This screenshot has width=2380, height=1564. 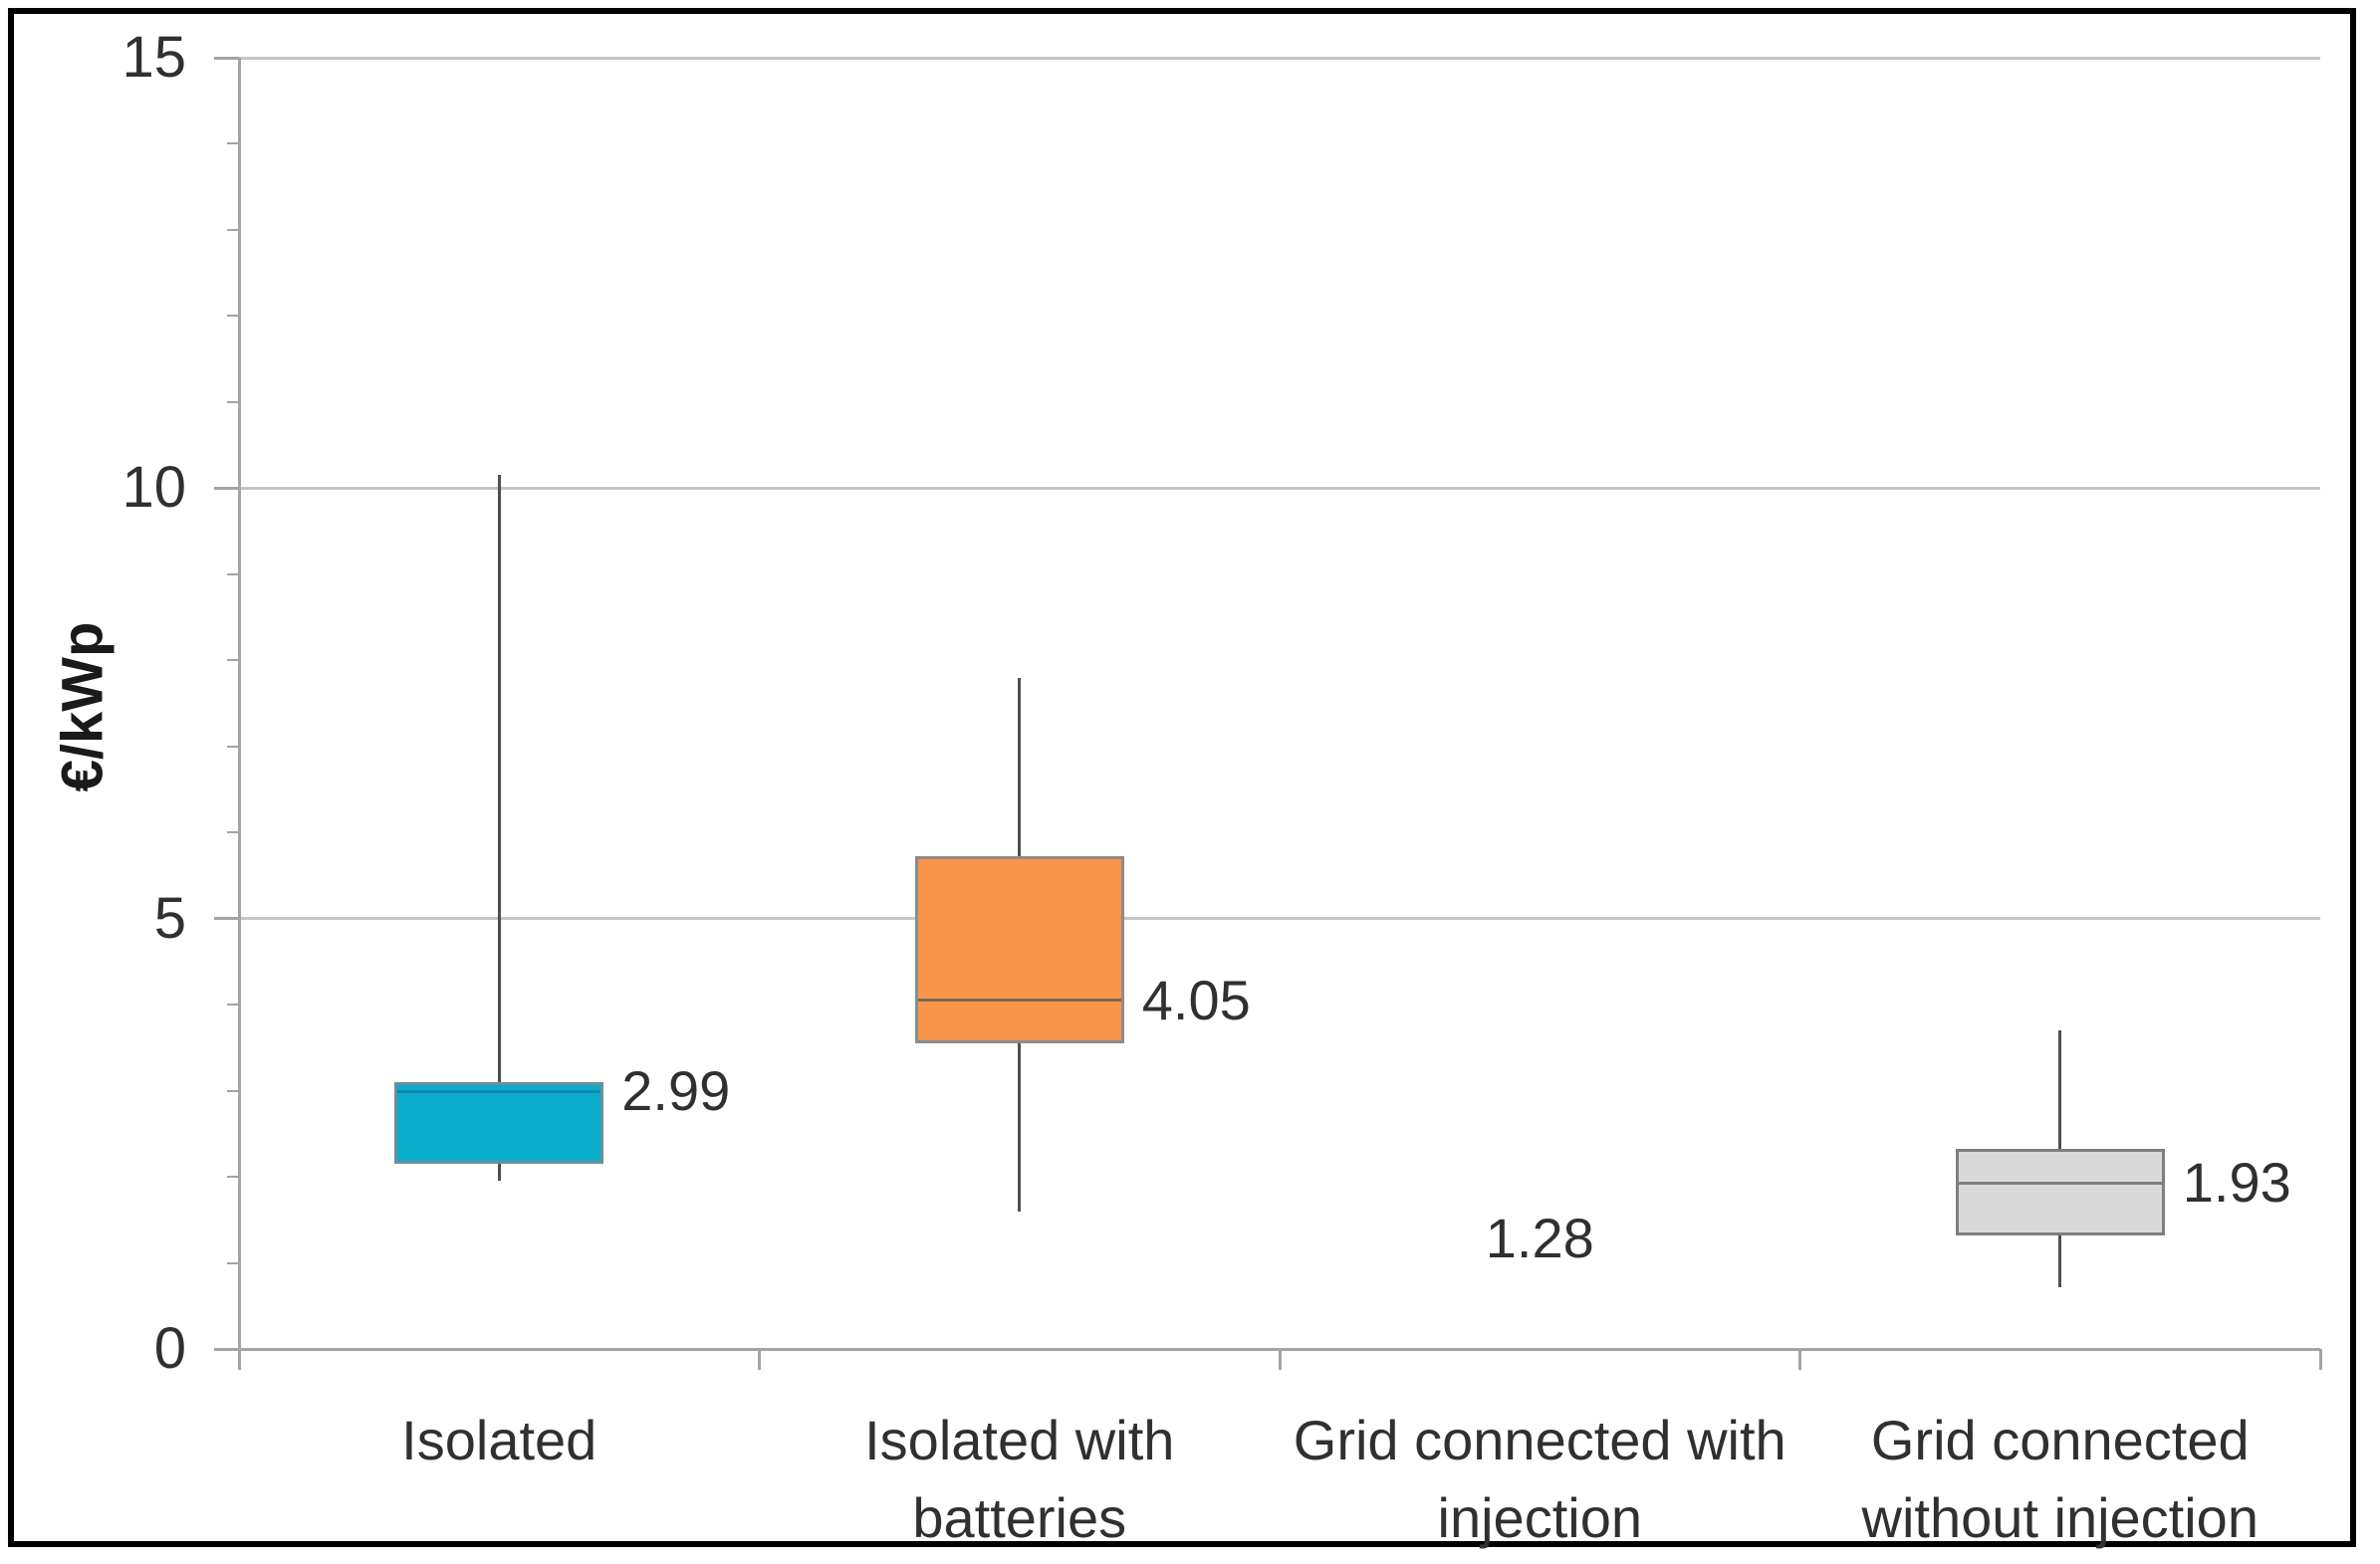 What do you see at coordinates (1019, 949) in the screenshot?
I see `box-isolated-with-batteries` at bounding box center [1019, 949].